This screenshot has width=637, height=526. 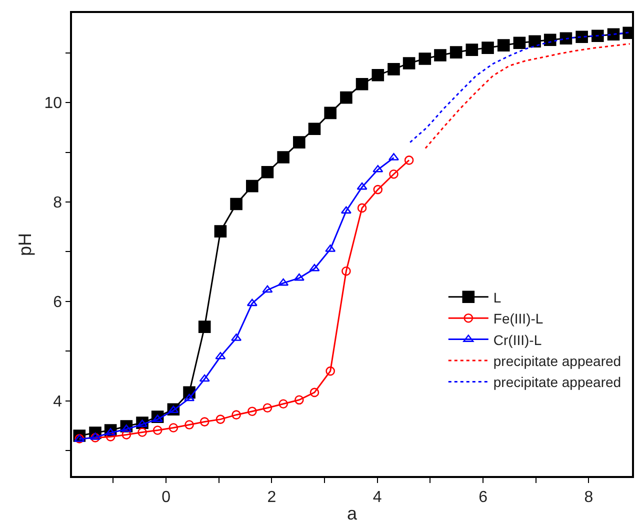 What do you see at coordinates (24, 244) in the screenshot?
I see `y-axis-title: pH` at bounding box center [24, 244].